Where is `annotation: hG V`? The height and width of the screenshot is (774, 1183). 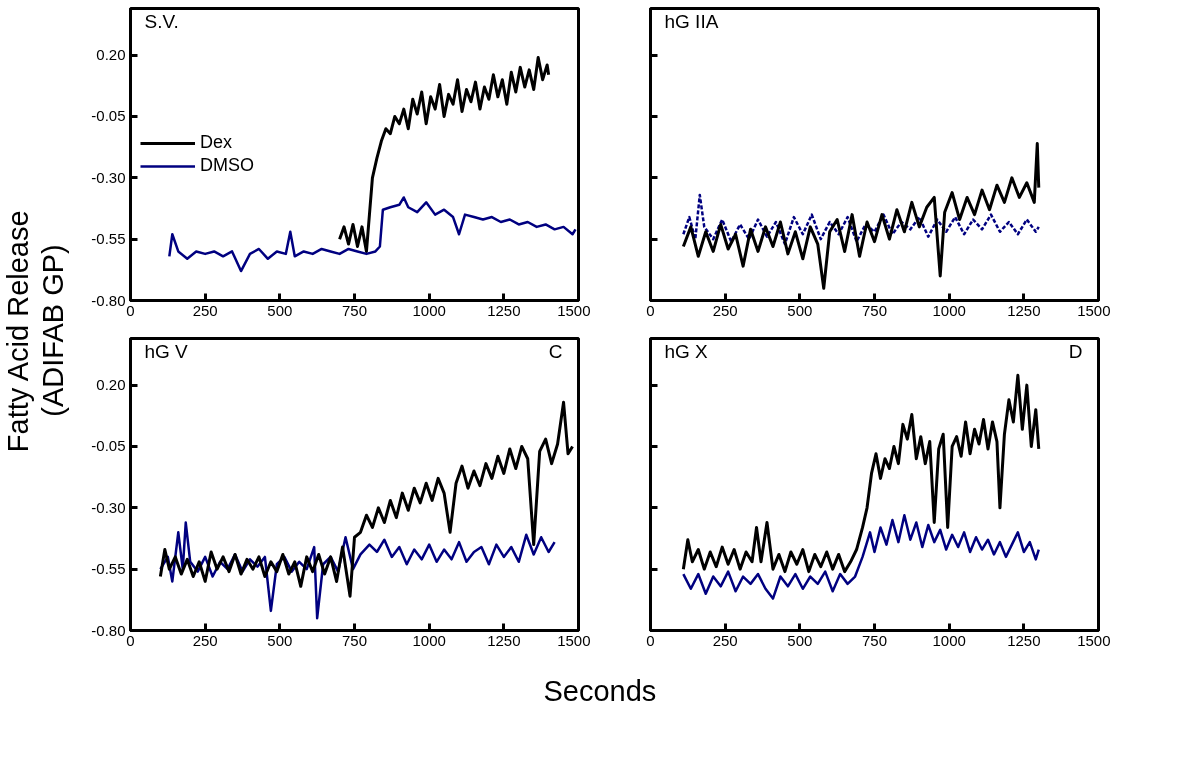
annotation: hG V is located at coordinates (166, 351).